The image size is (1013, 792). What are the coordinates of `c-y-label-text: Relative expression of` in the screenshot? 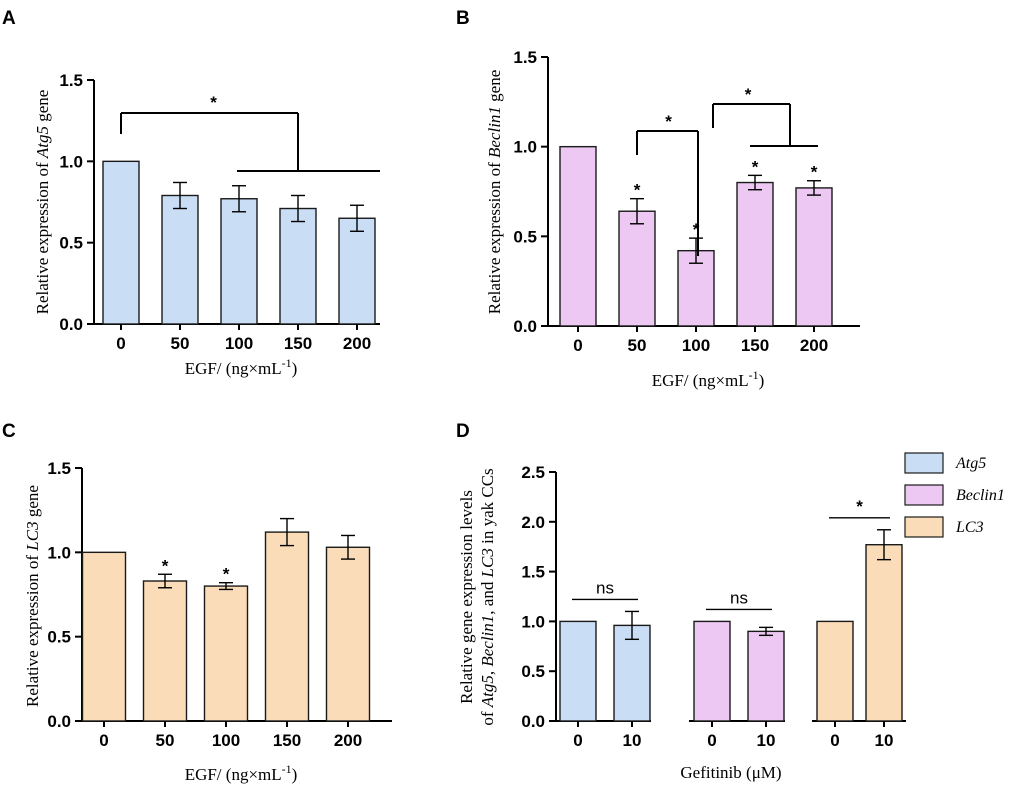 It's located at (32, 629).